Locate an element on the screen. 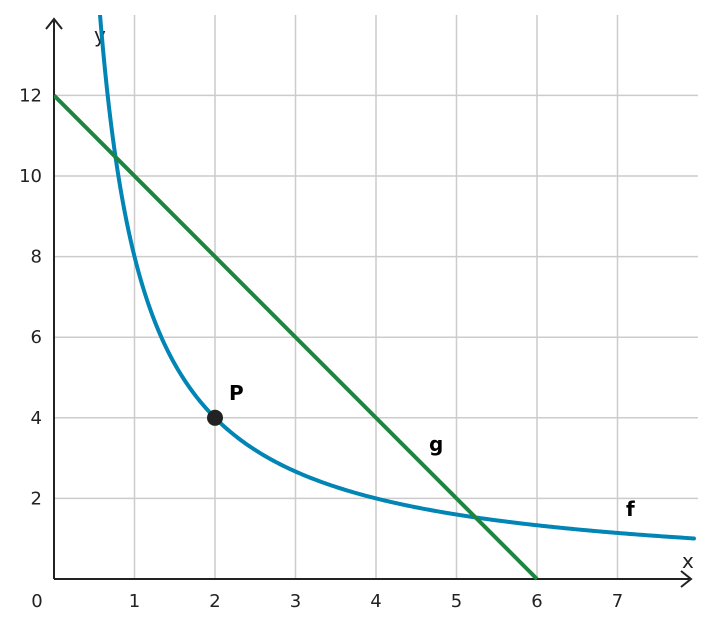 The width and height of the screenshot is (715, 629). origin-label: 0 is located at coordinates (36, 601).